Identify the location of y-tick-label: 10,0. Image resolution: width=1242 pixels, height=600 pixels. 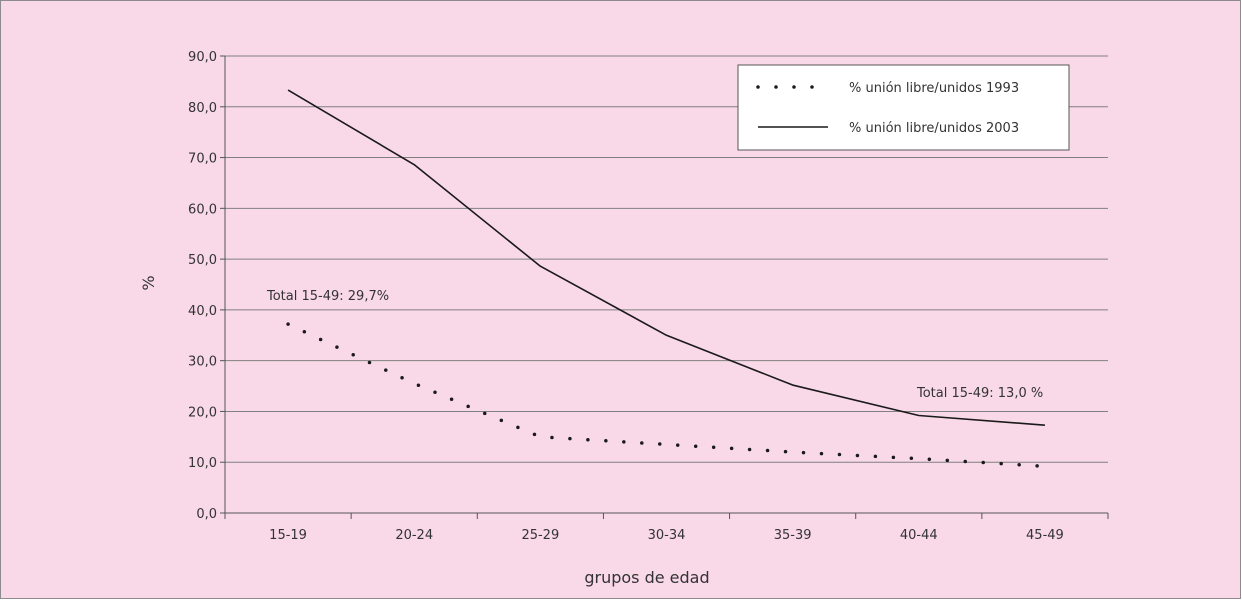
(202, 463).